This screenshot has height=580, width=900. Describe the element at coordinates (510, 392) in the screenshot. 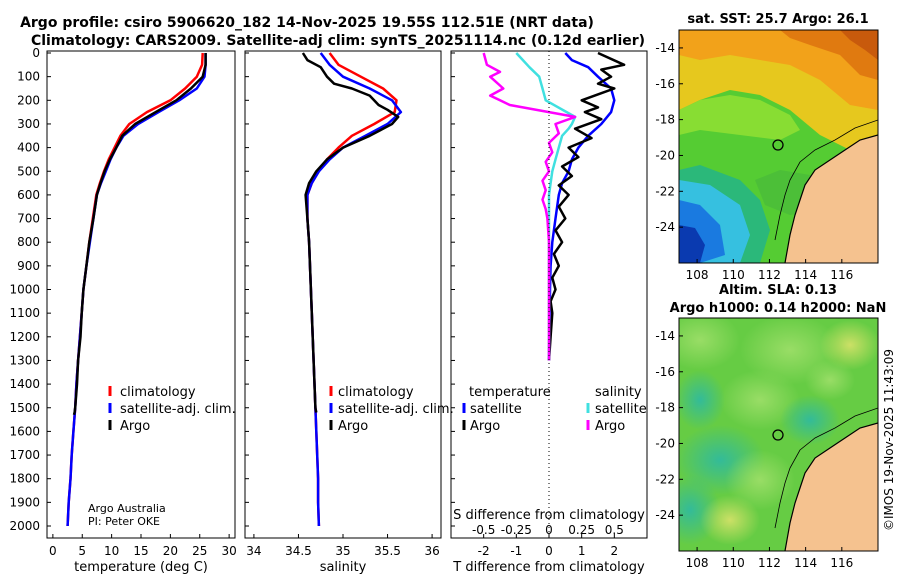

I see `legend-header-temperature: temperature` at that location.